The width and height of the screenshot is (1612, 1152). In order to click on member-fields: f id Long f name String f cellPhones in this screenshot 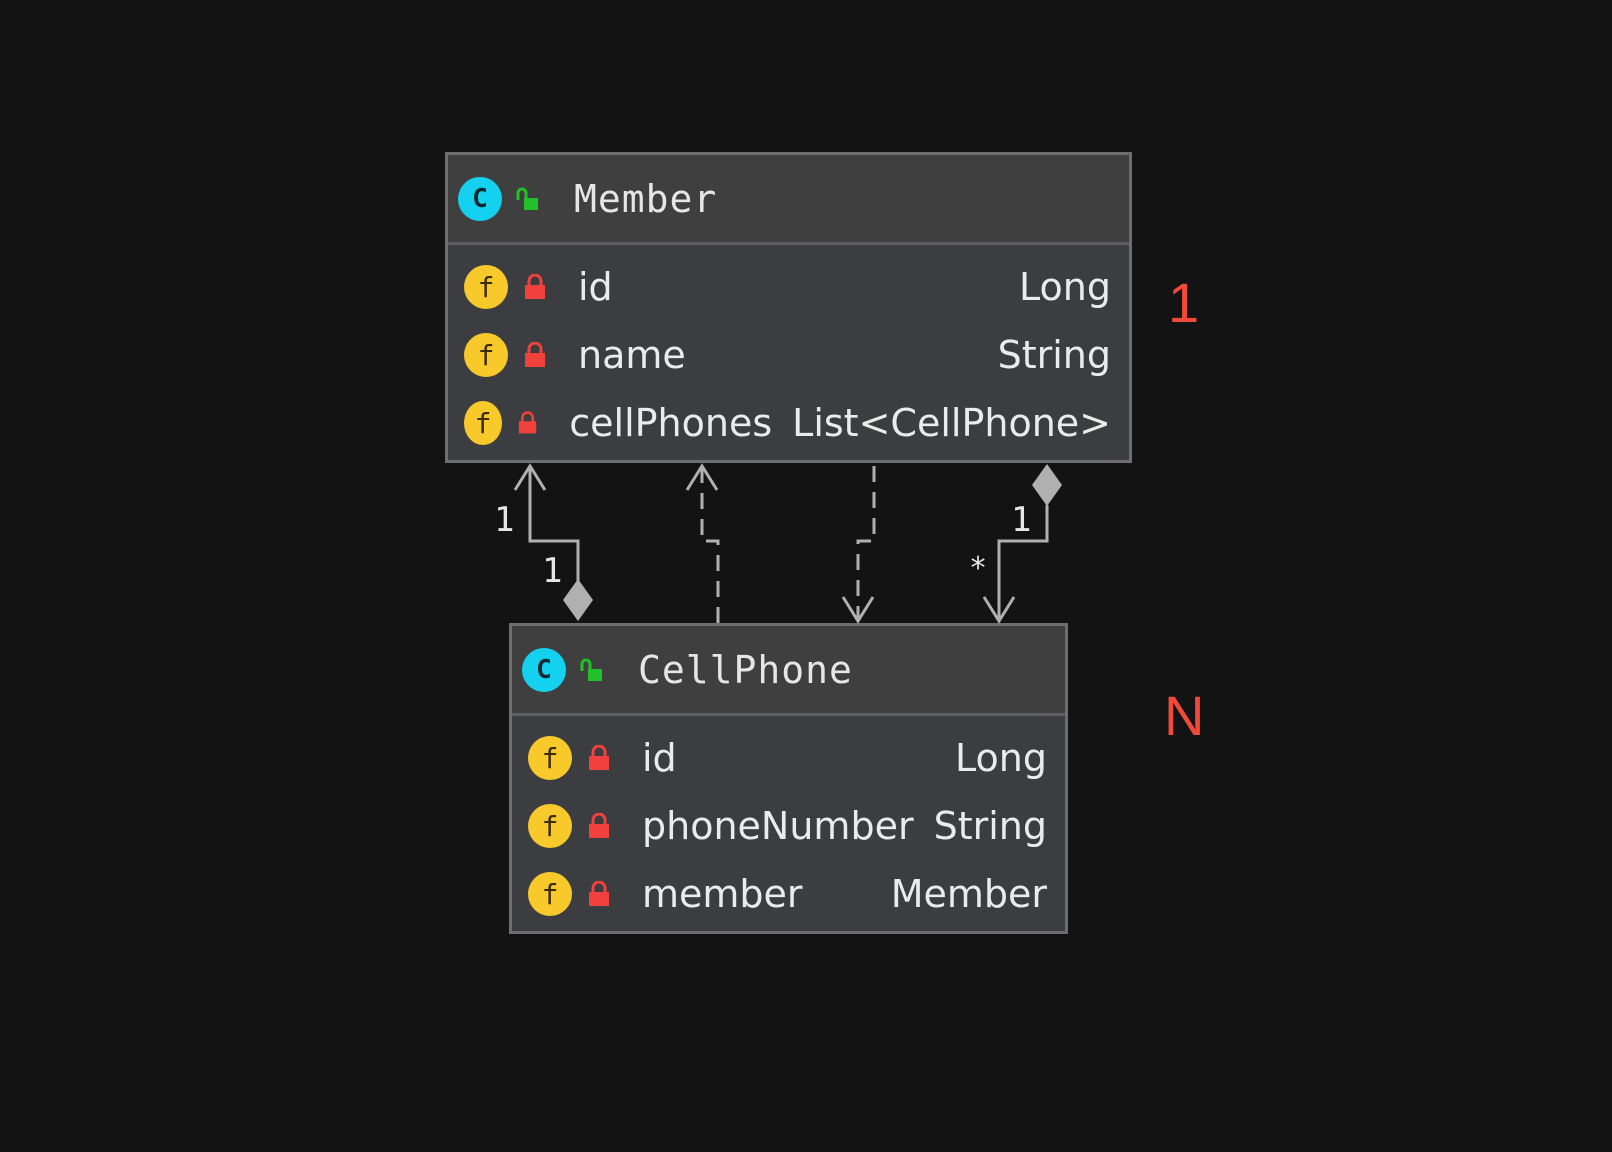, I will do `click(788, 354)`.